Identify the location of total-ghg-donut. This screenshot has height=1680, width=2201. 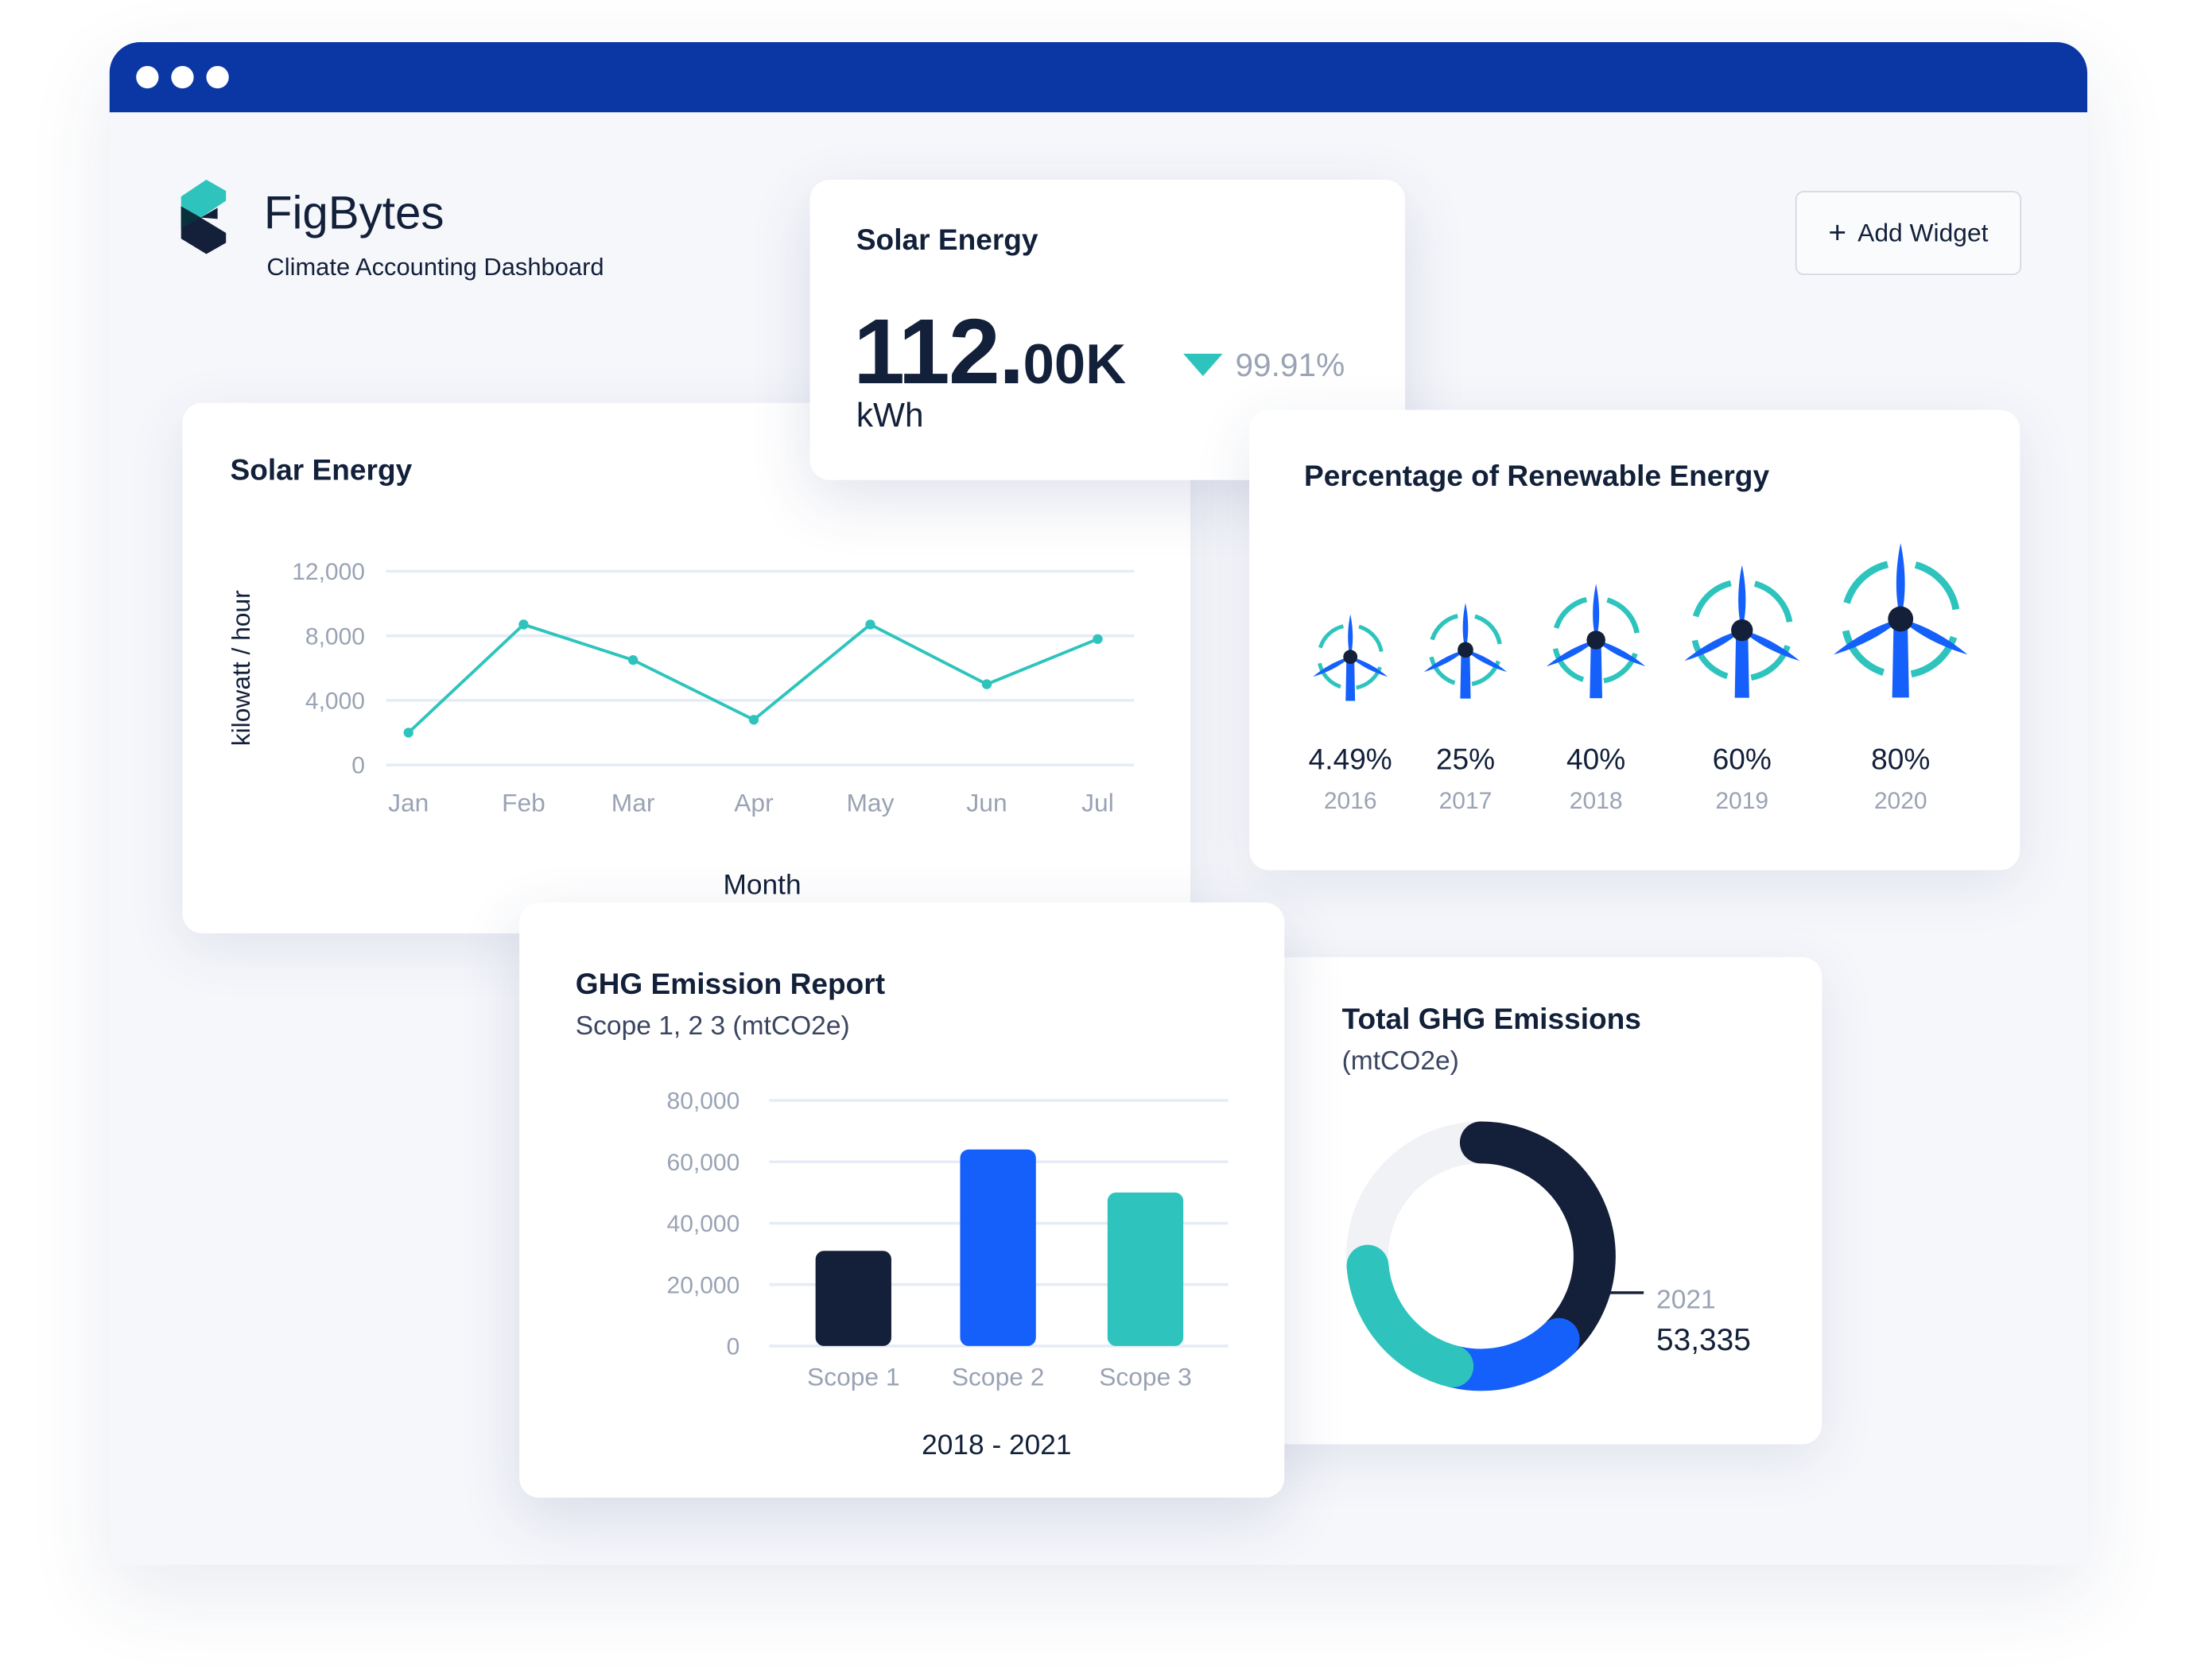
(1494, 1256).